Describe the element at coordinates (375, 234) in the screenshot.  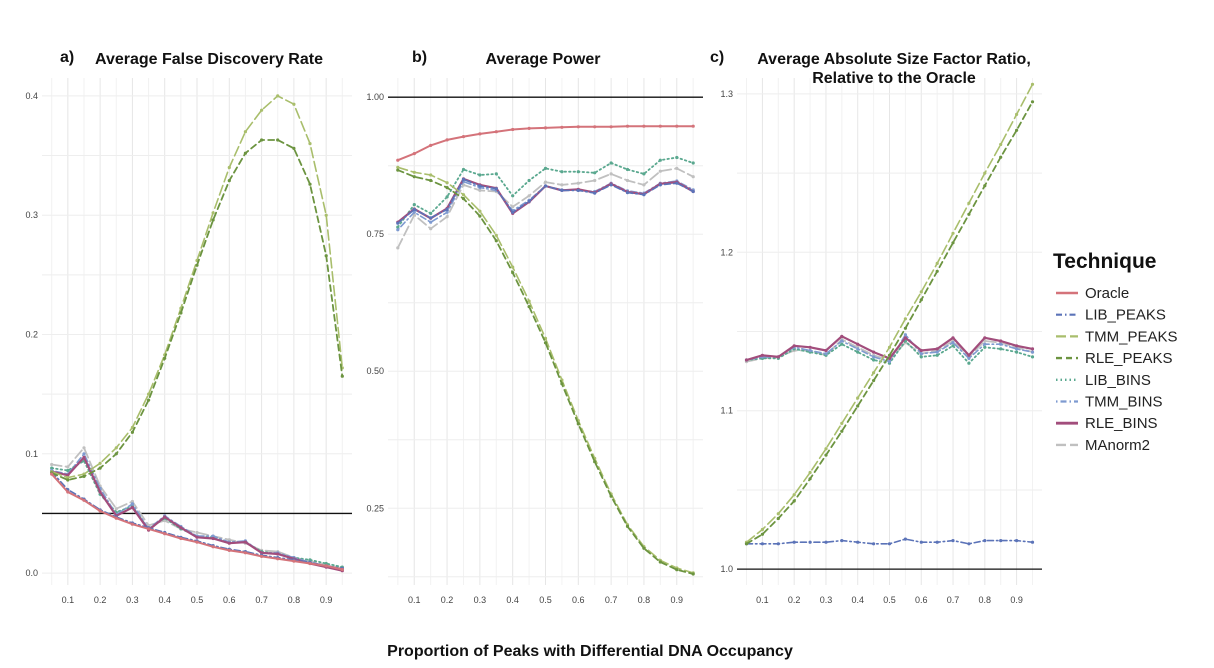
I see `y-tick-label: 0.75` at that location.